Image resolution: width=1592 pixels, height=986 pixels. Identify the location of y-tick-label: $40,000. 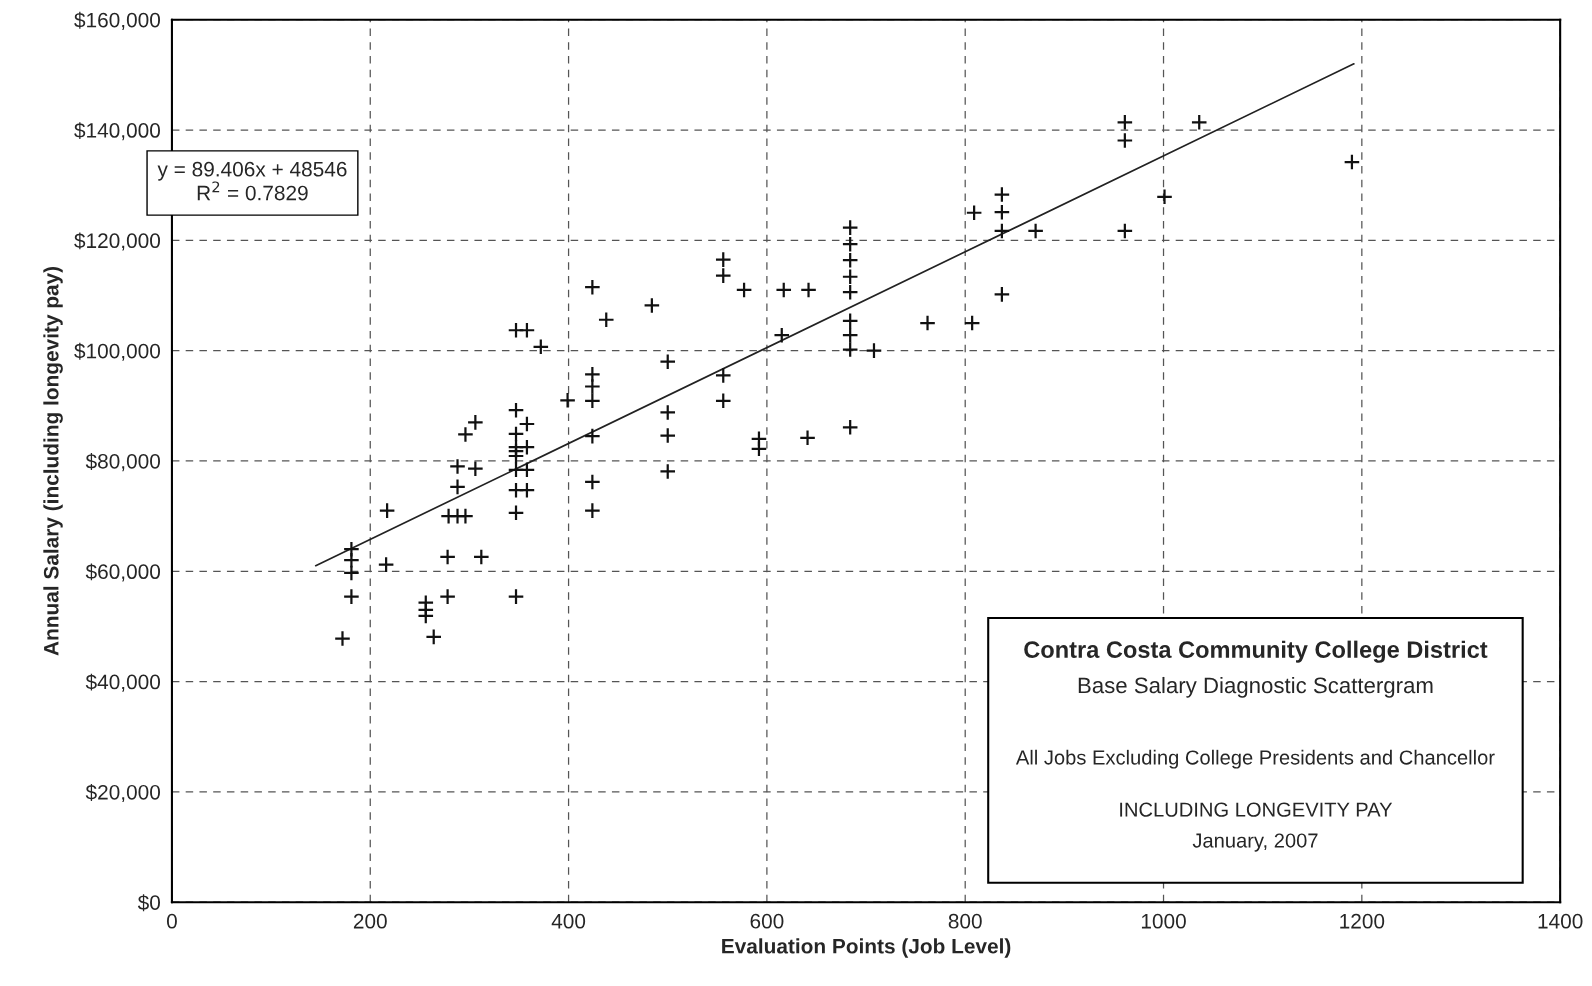
(123, 682).